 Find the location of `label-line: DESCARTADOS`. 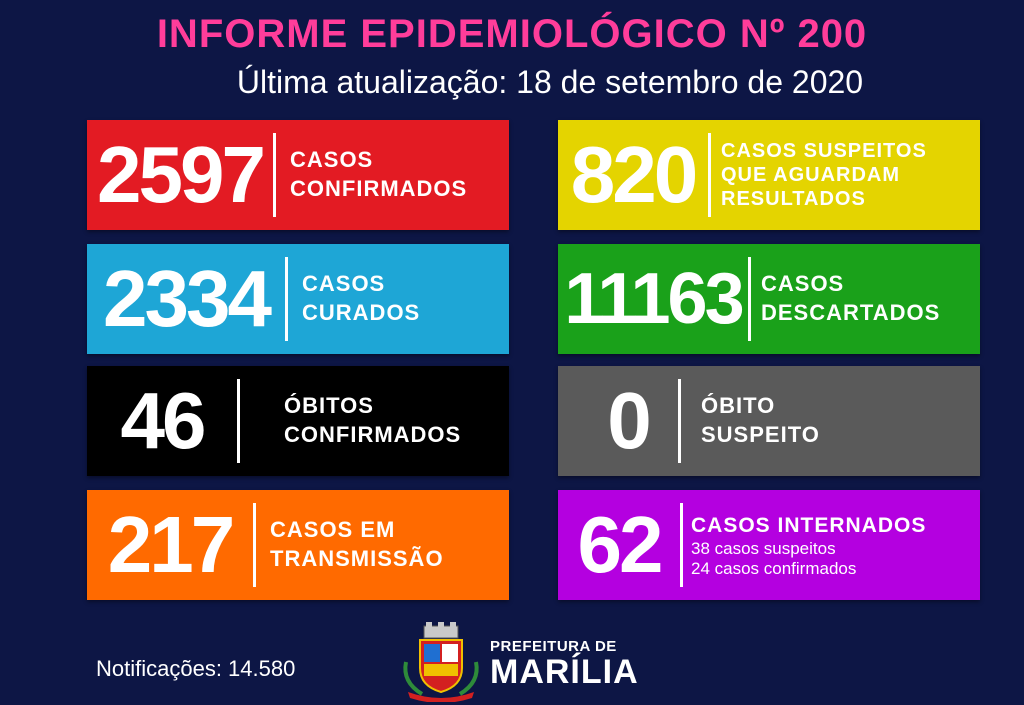

label-line: DESCARTADOS is located at coordinates (851, 312).